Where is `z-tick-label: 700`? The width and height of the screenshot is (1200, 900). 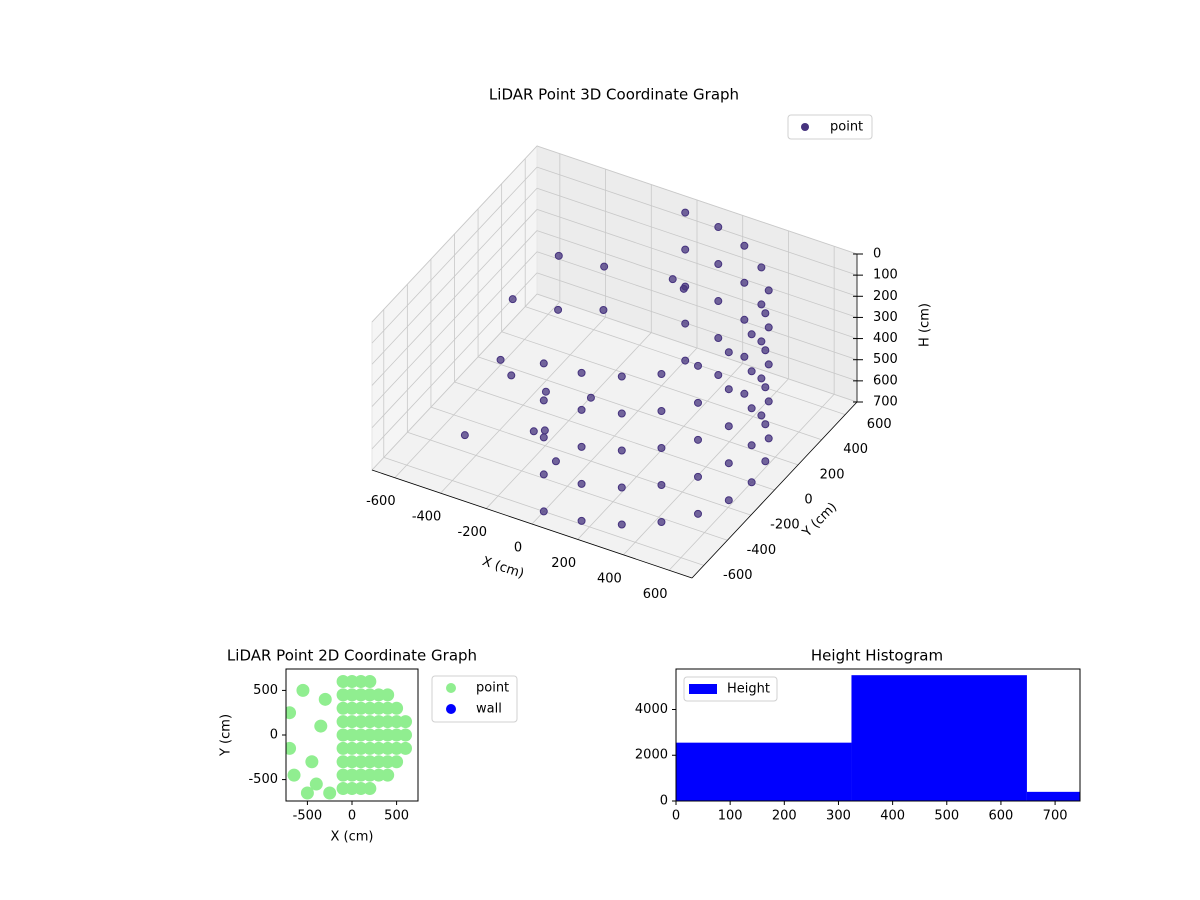
z-tick-label: 700 is located at coordinates (885, 402).